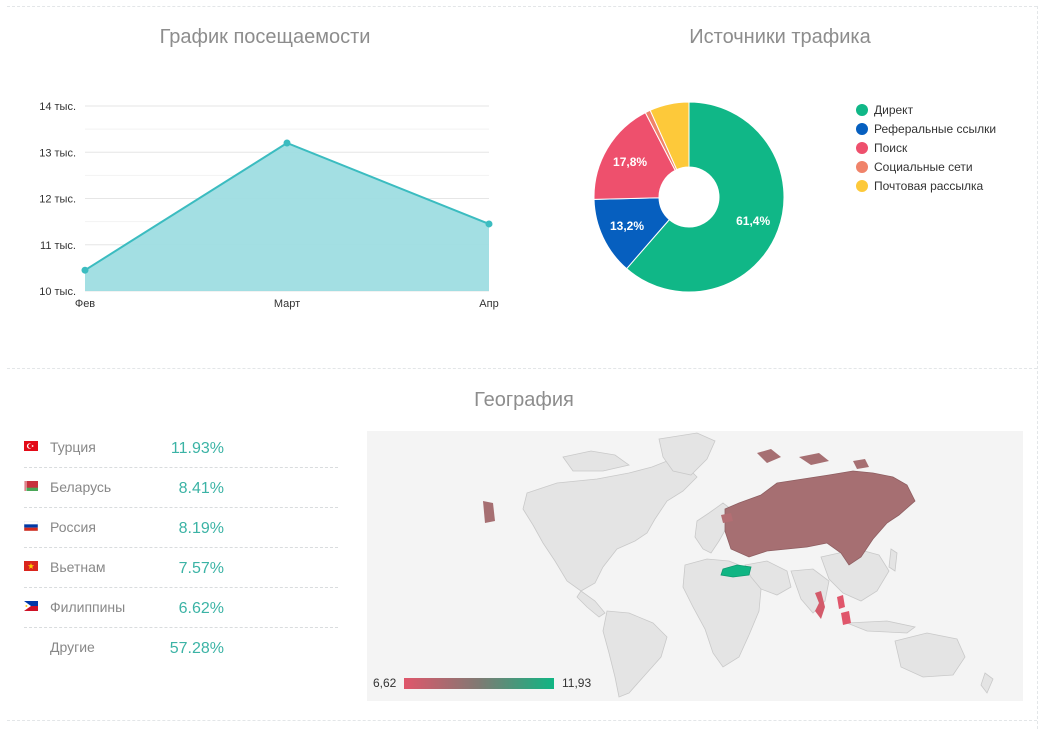 The image size is (1045, 729). I want to click on slice-label: 13,2%, so click(627, 226).